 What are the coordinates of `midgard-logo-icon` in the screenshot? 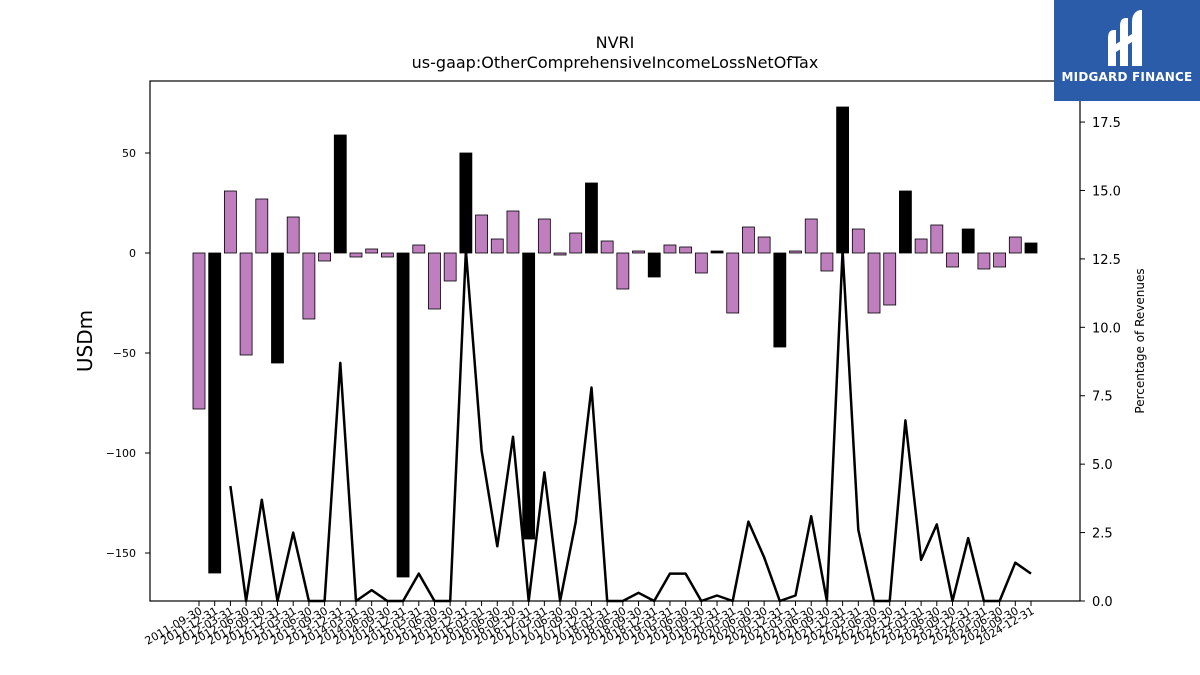 It's located at (1125, 38).